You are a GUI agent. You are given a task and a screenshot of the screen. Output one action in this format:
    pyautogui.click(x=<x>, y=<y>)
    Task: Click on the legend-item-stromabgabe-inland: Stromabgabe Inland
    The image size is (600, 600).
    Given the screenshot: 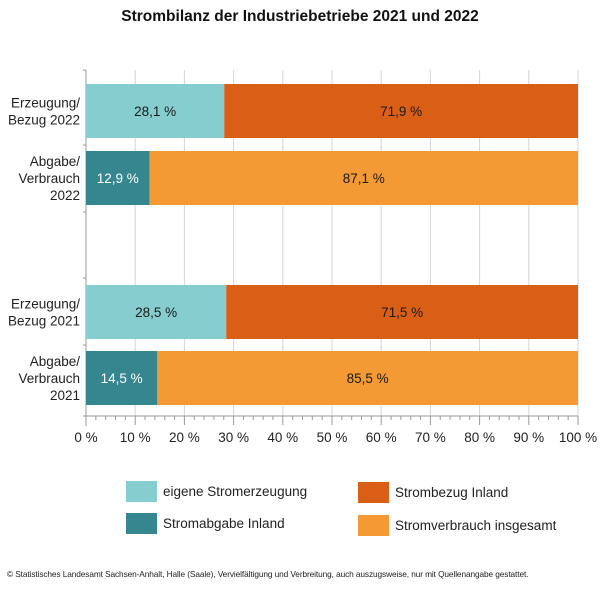 What is the action you would take?
    pyautogui.click(x=205, y=523)
    